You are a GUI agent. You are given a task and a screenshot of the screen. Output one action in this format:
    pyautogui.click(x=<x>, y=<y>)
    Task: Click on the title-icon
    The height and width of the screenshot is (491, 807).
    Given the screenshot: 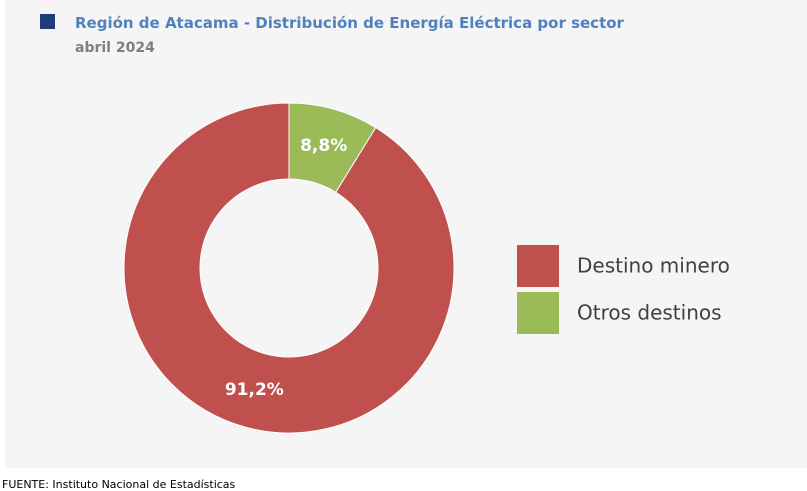 What is the action you would take?
    pyautogui.click(x=47, y=21)
    